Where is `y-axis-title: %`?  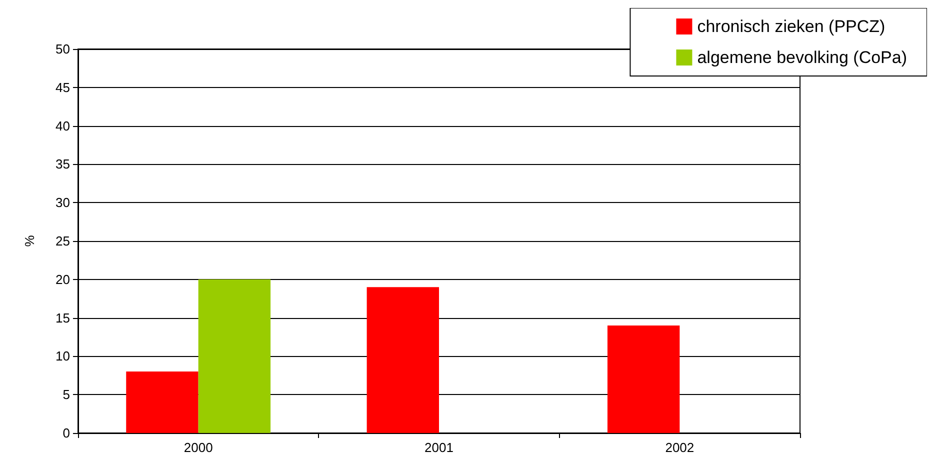 y-axis-title: % is located at coordinates (29, 240).